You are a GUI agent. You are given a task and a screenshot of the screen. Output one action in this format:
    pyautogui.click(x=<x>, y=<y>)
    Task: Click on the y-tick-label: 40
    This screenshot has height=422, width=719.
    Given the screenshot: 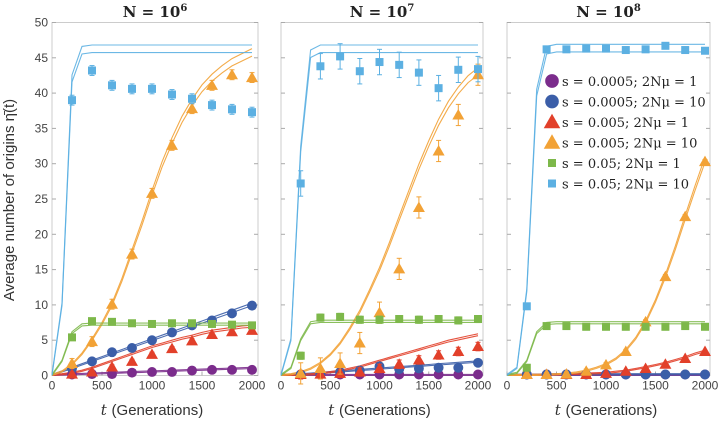 What is the action you would take?
    pyautogui.click(x=42, y=93)
    